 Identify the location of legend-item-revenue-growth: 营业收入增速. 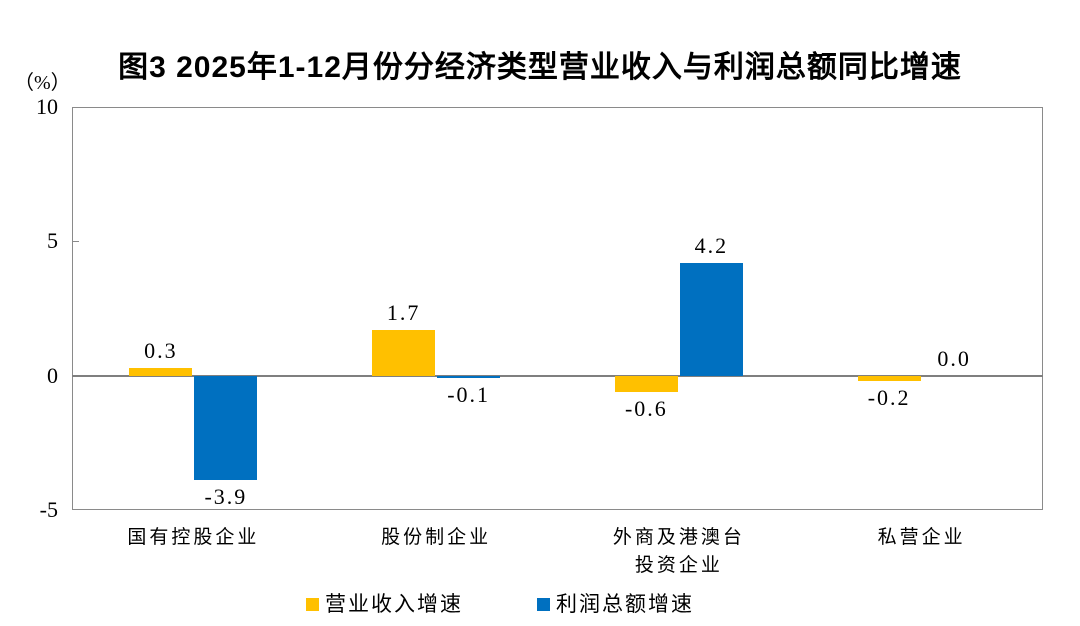
(384, 604).